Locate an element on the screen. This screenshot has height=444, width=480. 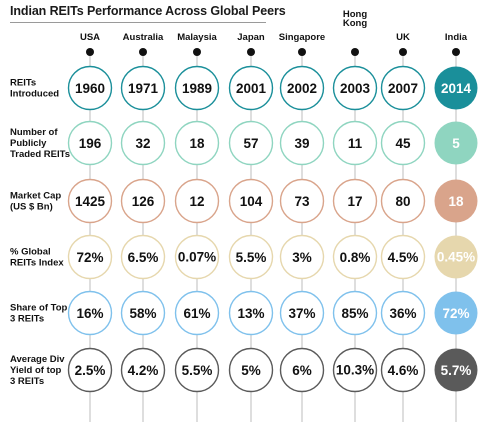
value-label: 2002 is located at coordinates (302, 88).